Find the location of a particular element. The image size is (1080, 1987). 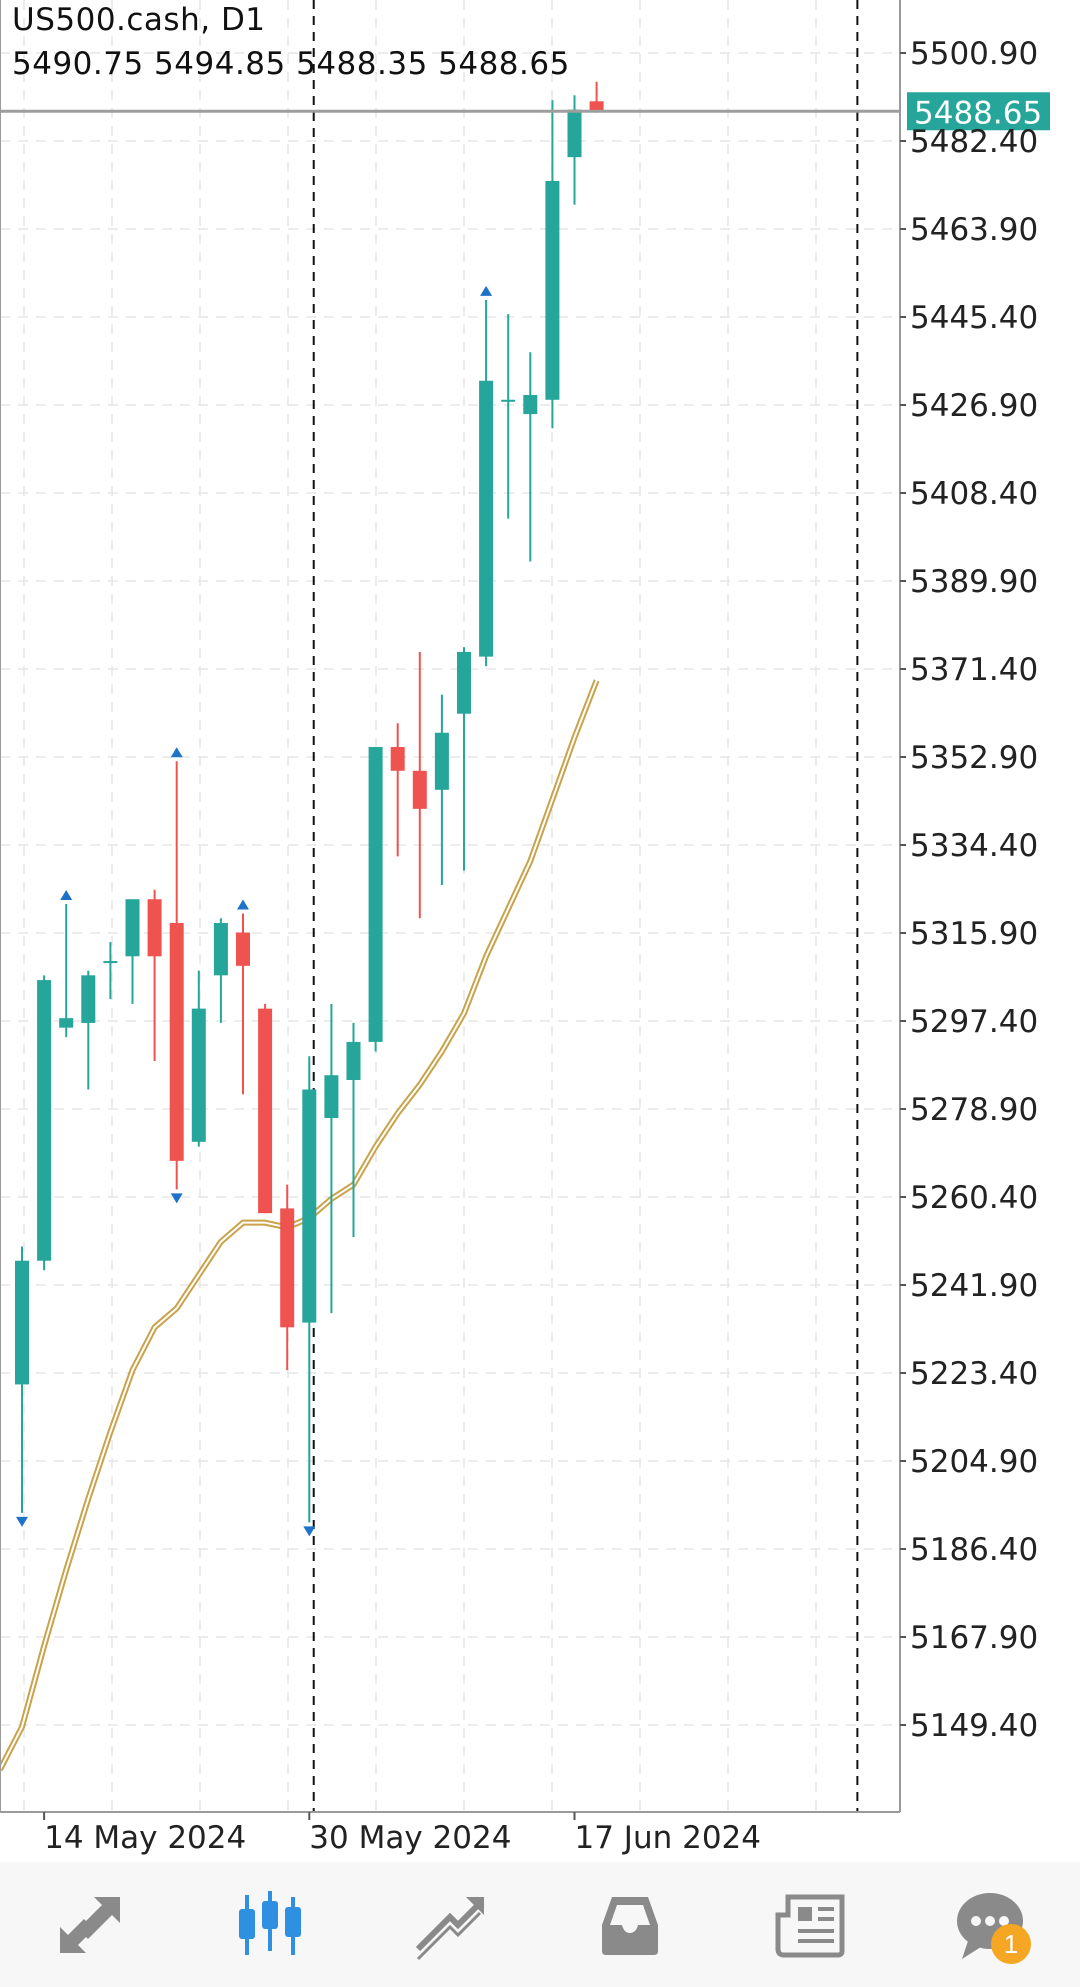

chart-icon is located at coordinates (270, 1922).